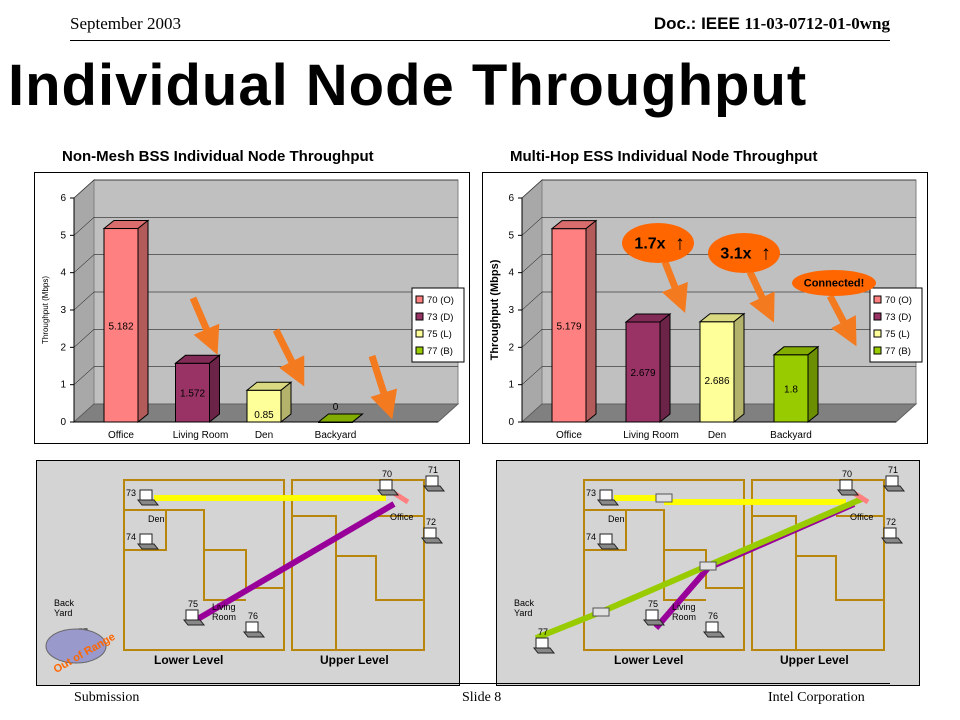 This screenshot has height=720, width=960. Describe the element at coordinates (847, 474) in the screenshot. I see `node-label-70: 70` at that location.